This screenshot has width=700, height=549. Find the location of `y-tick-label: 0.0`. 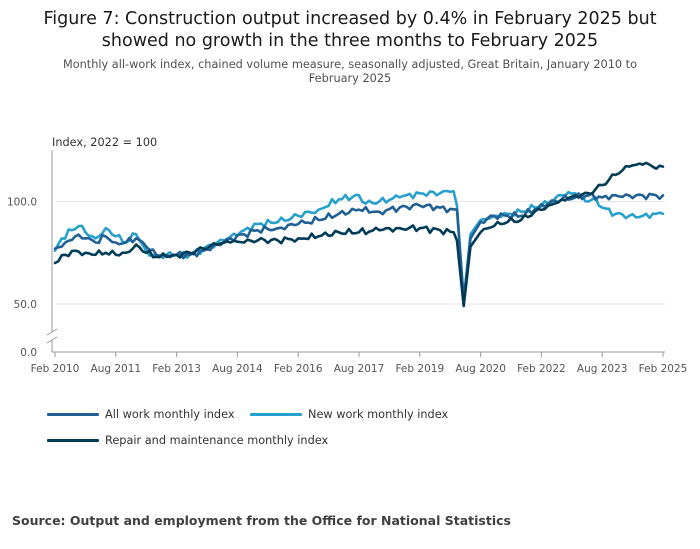

y-tick-label: 0.0 is located at coordinates (28, 353).